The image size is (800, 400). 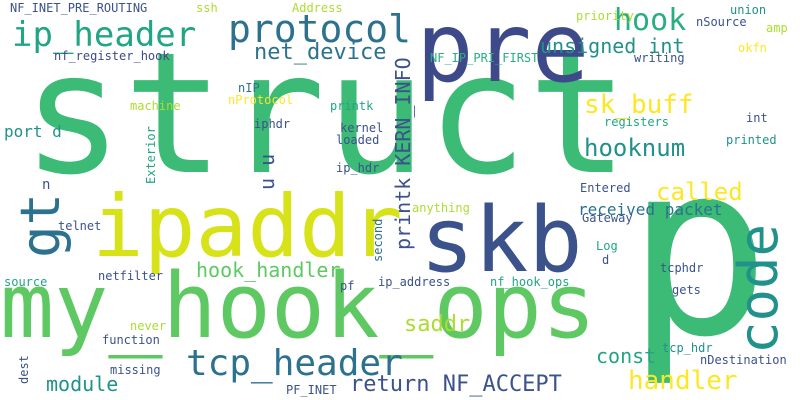 I want to click on word-nf-inet-pre-routing: NF_INET_PRE_ROUTING, so click(x=79, y=8).